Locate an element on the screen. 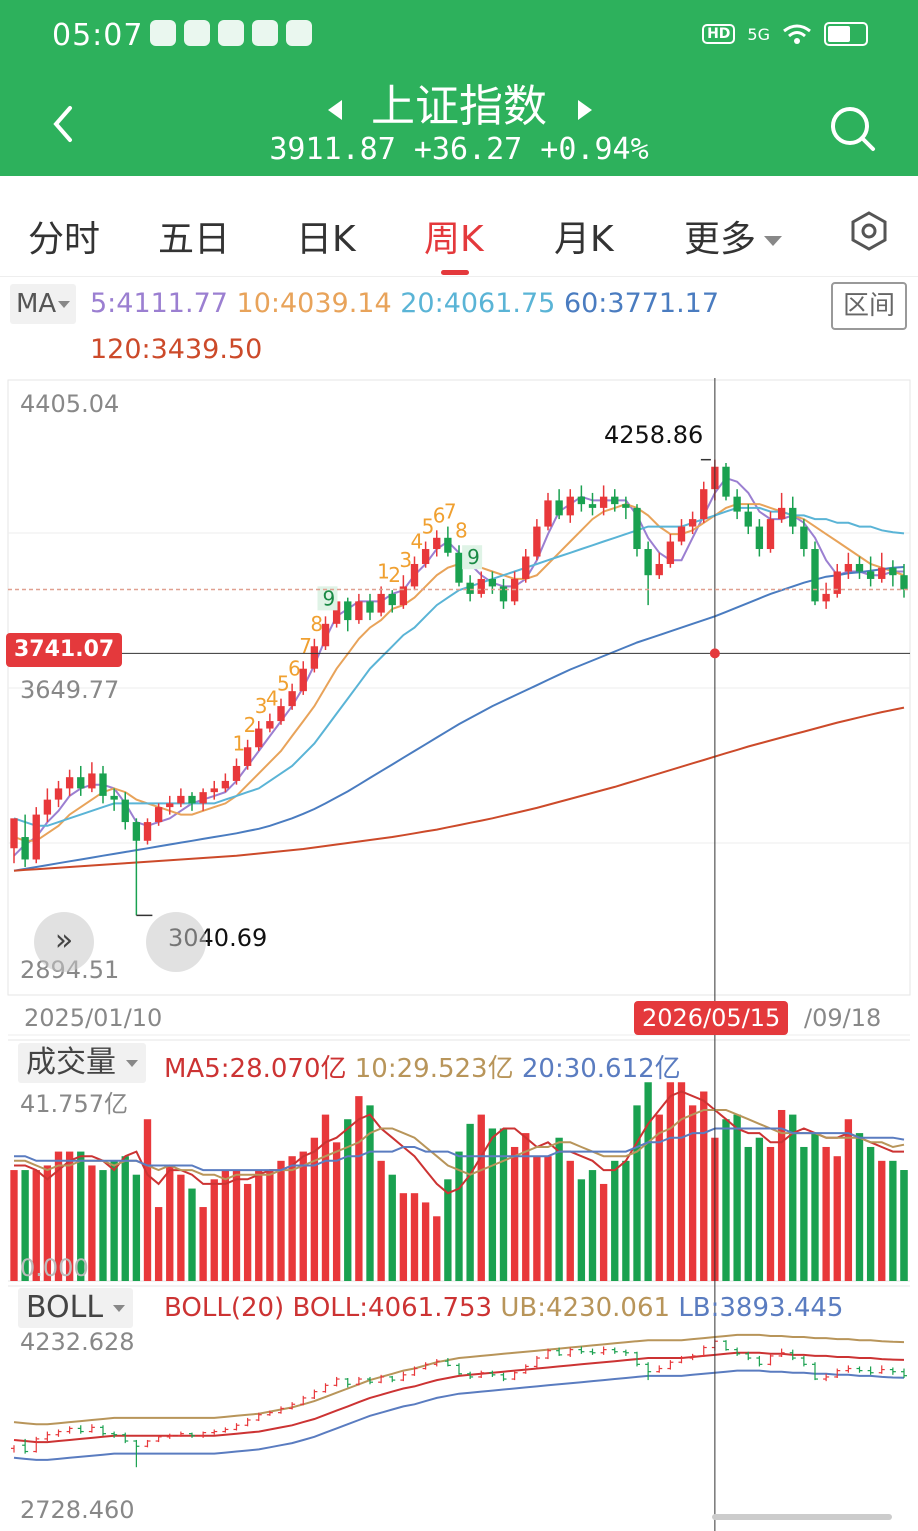  range-button: 区间 is located at coordinates (869, 306).